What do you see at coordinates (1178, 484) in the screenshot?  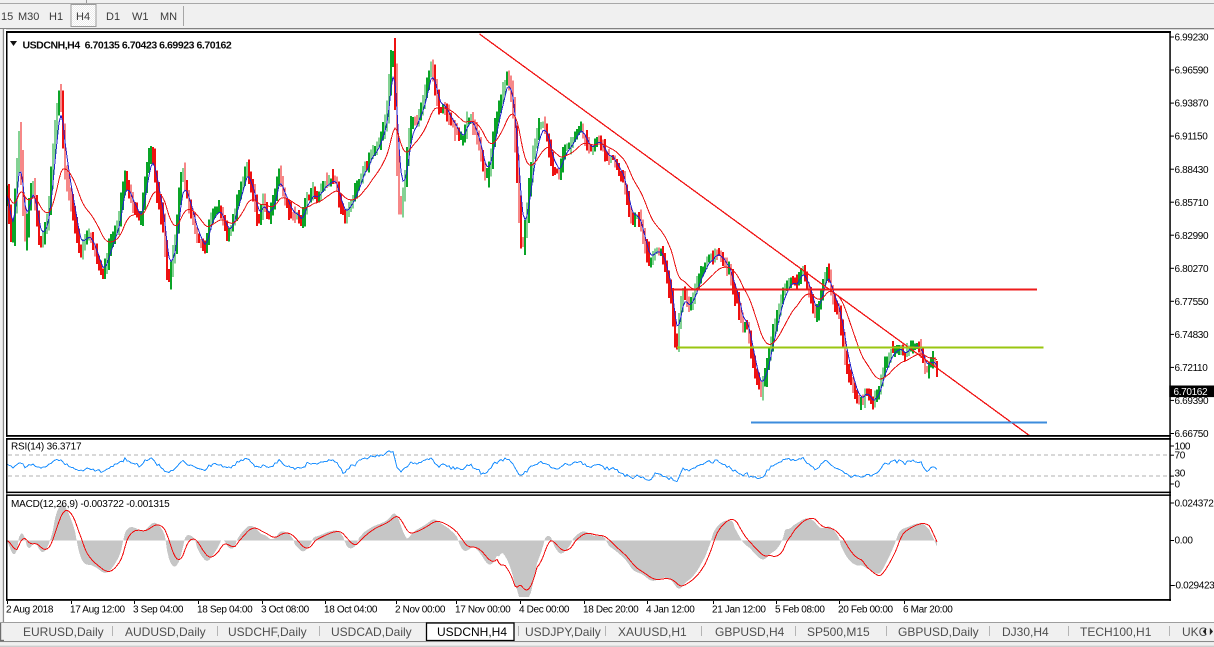 I see `svg-text: 0` at bounding box center [1178, 484].